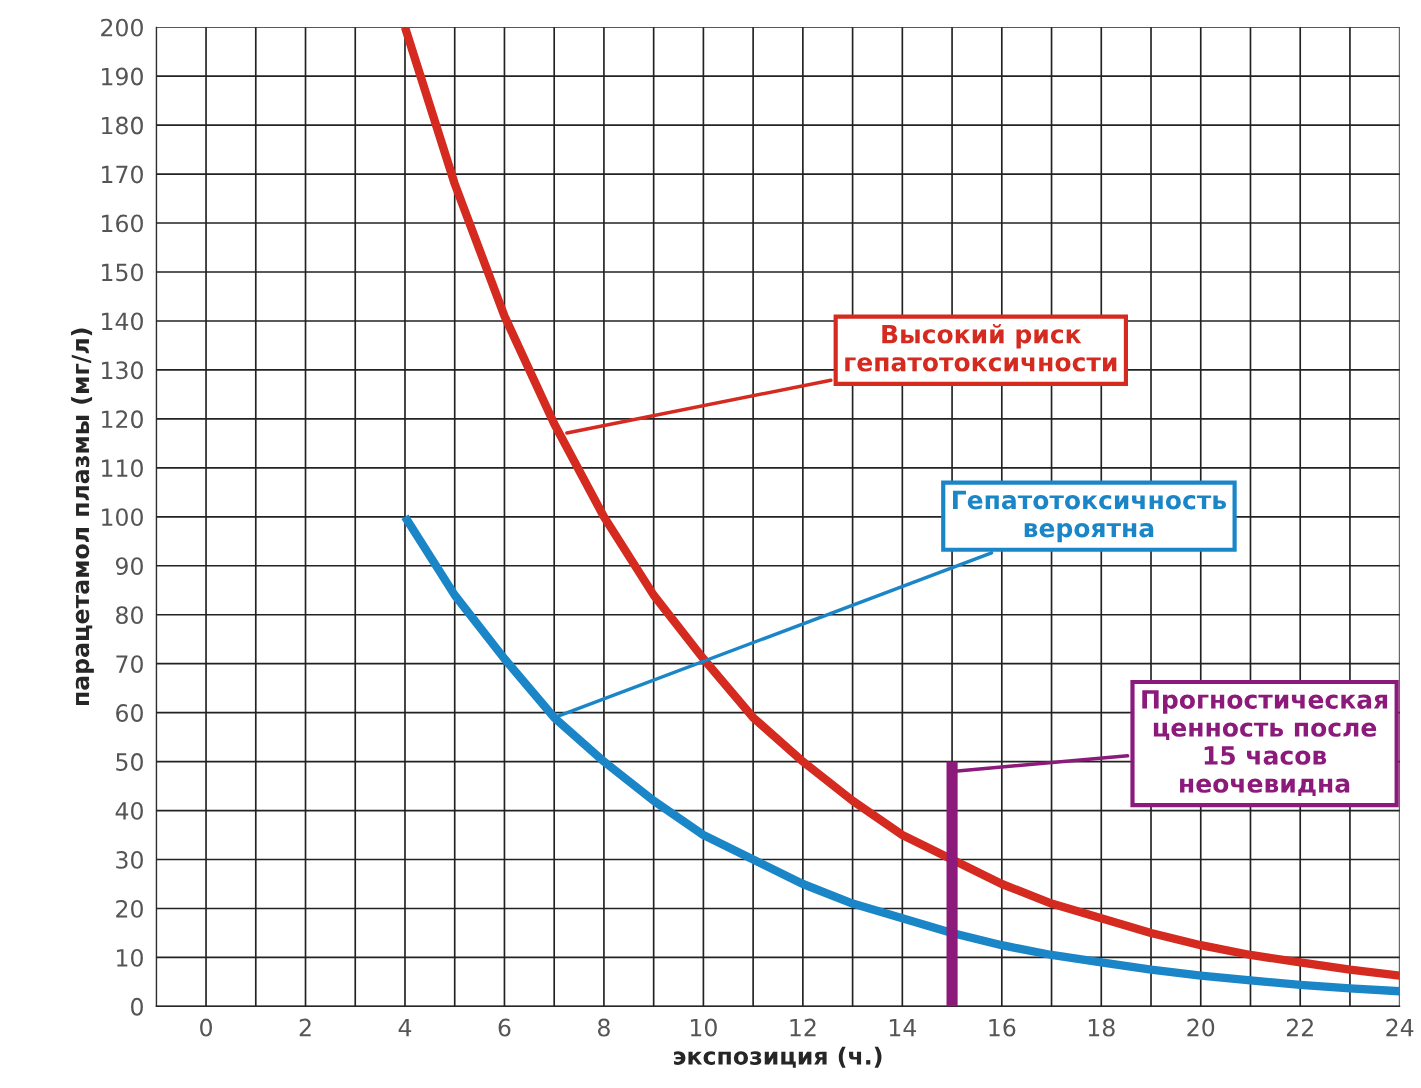 The width and height of the screenshot is (1421, 1088). What do you see at coordinates (1400, 1027) in the screenshot?
I see `x-tick-label: 24` at bounding box center [1400, 1027].